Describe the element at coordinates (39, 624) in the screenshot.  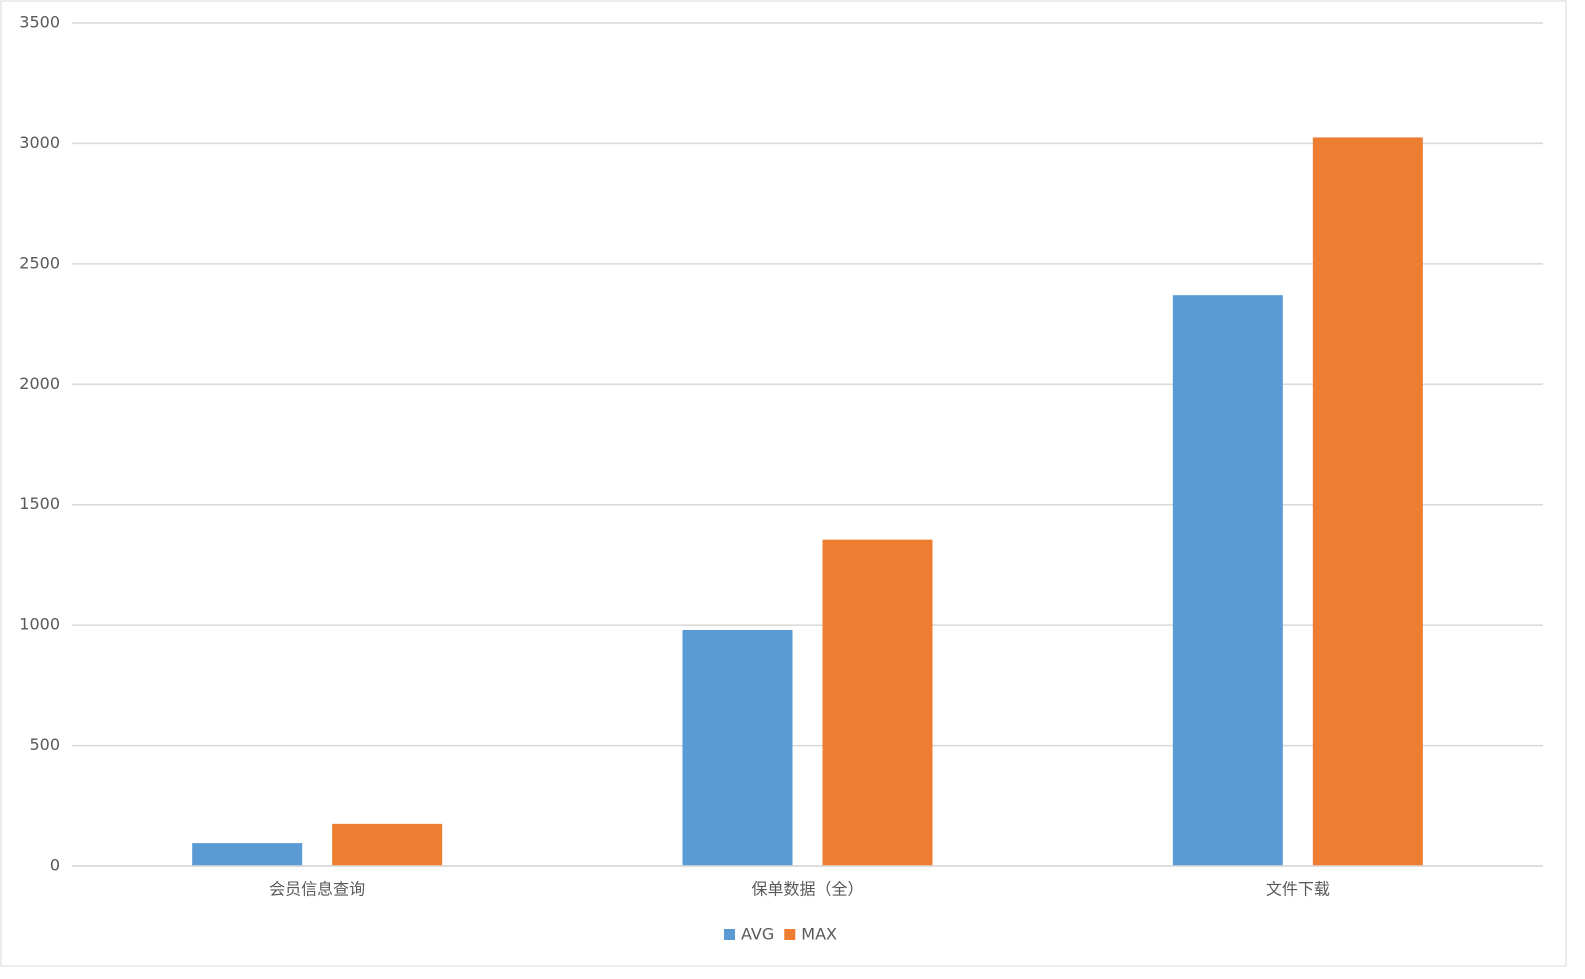
I see `y-tick-label: 1000` at that location.